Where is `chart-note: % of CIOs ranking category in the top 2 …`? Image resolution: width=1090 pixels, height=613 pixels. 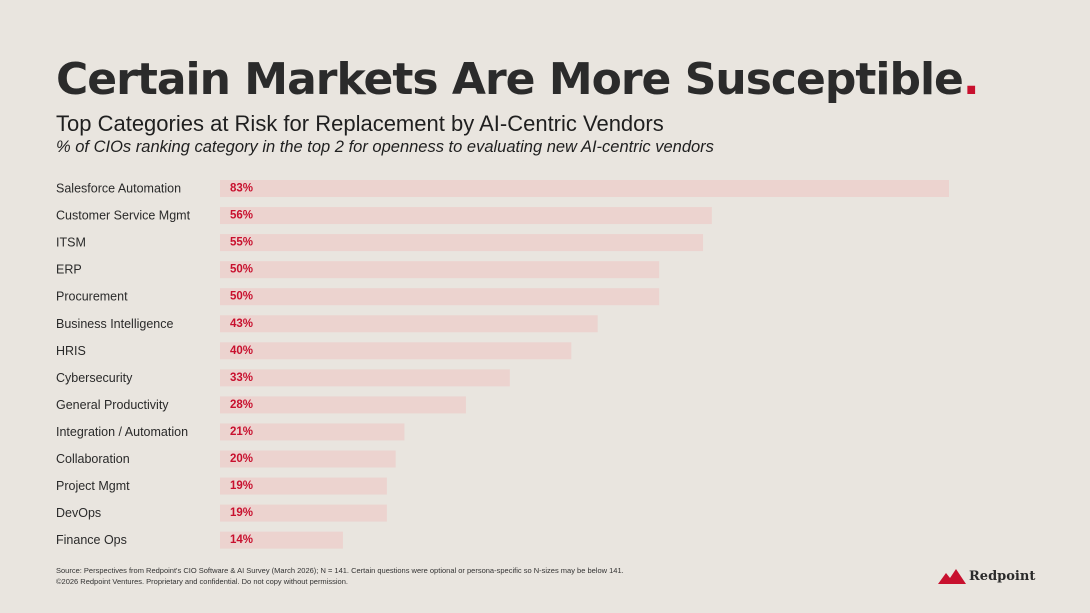 chart-note: % of CIOs ranking category in the top 2 … is located at coordinates (385, 147).